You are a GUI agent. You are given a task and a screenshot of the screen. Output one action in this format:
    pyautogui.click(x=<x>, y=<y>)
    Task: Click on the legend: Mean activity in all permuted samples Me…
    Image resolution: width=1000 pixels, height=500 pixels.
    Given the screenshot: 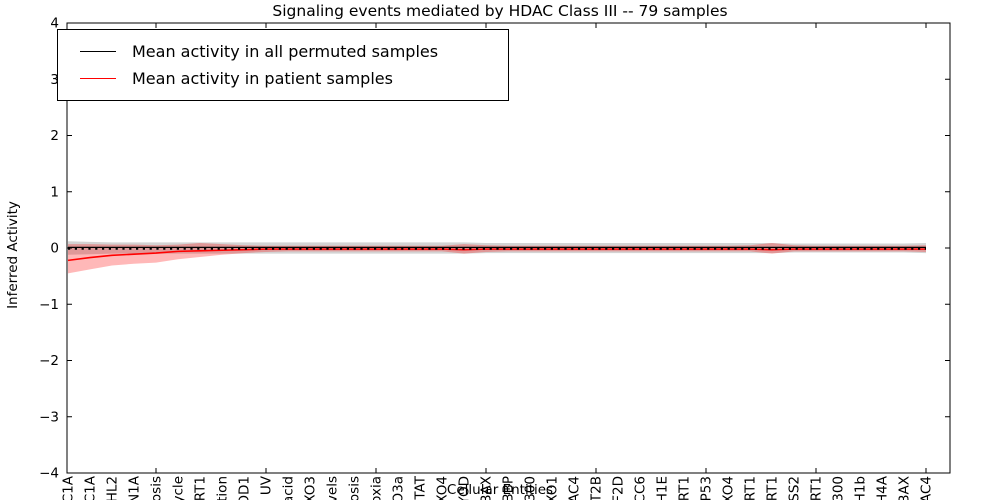 What is the action you would take?
    pyautogui.click(x=283, y=65)
    